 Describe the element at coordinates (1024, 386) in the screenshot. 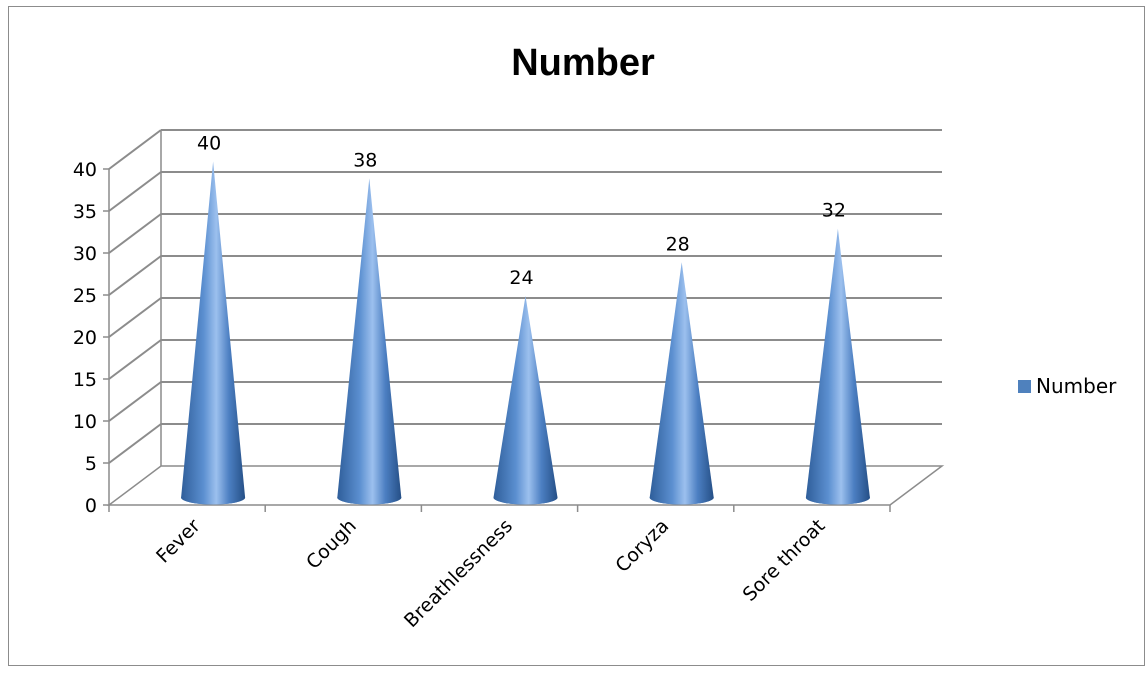

I see `legend-swatch` at that location.